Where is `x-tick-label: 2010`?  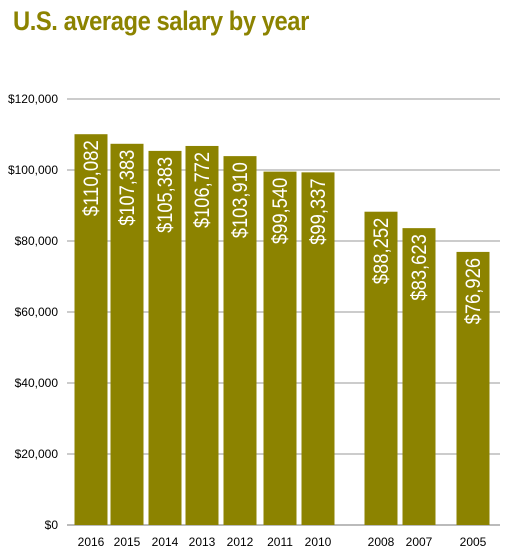 x-tick-label: 2010 is located at coordinates (318, 542).